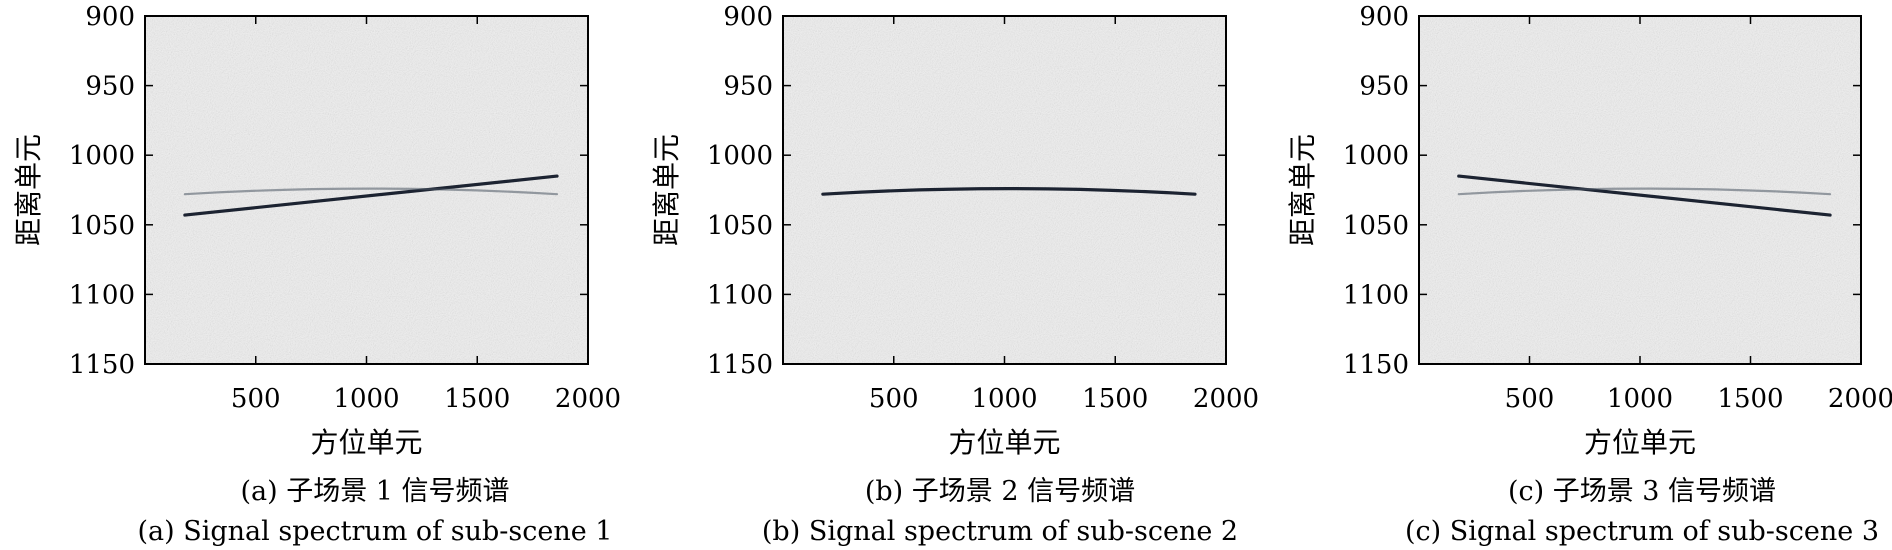 The height and width of the screenshot is (550, 1892). What do you see at coordinates (1000, 531) in the screenshot?
I see `caption-en: (b) Signal spectrum of sub-scene 2` at bounding box center [1000, 531].